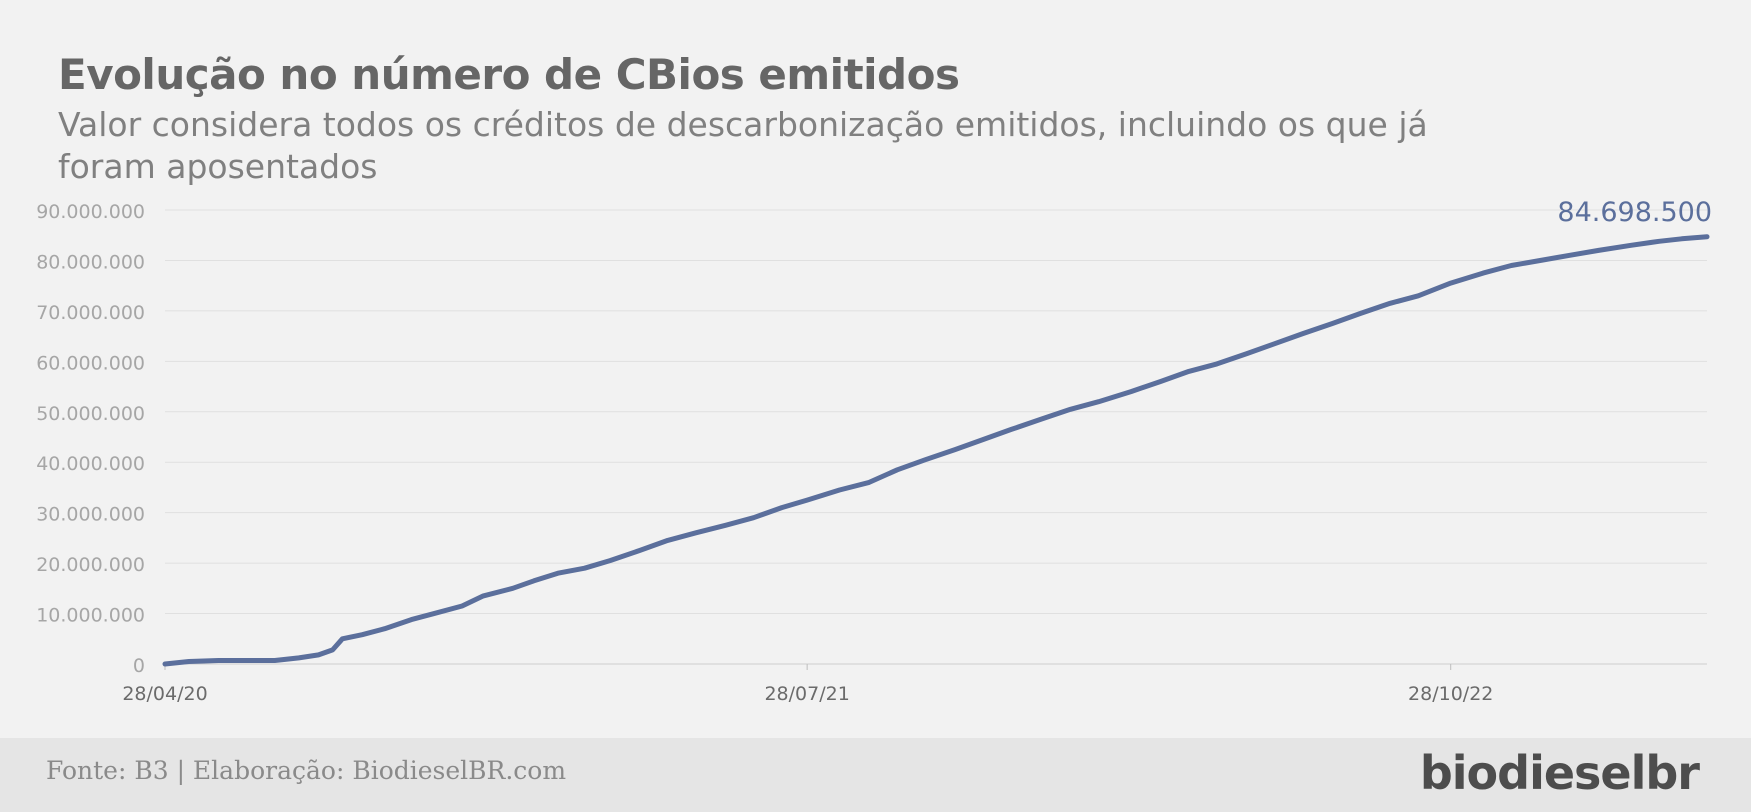 This screenshot has height=812, width=1751. What do you see at coordinates (1634, 212) in the screenshot?
I see `end-value-label: 84.698.500` at bounding box center [1634, 212].